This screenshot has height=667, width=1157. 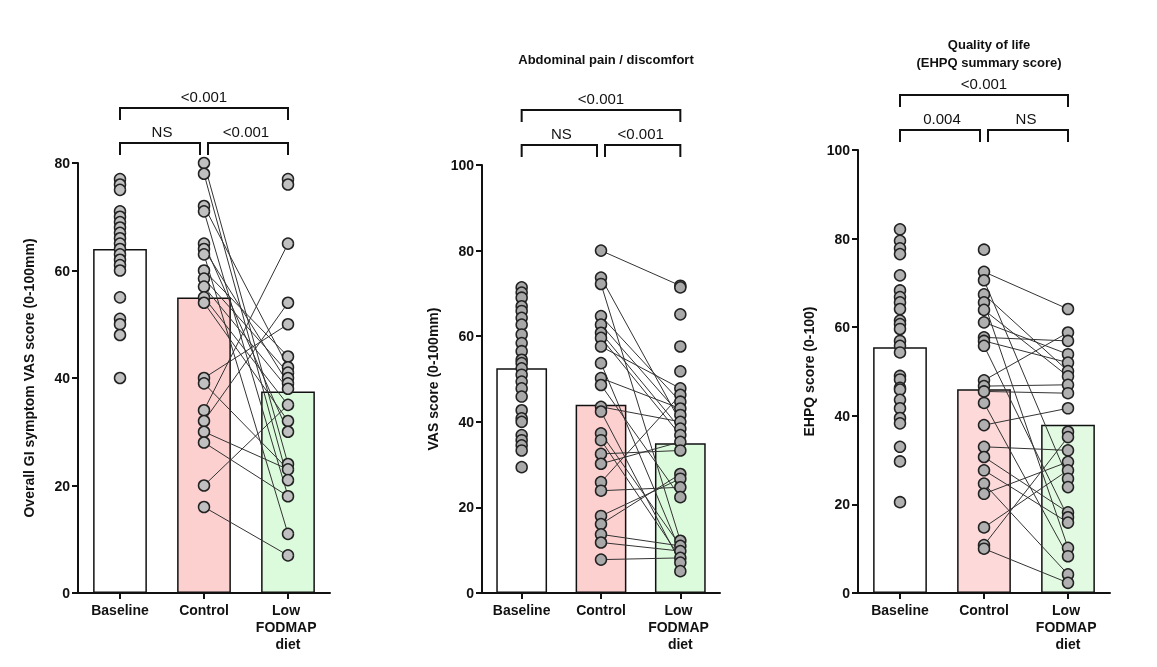 What do you see at coordinates (606, 59) in the screenshot?
I see `chart-title: Abdominal pain / discomfort` at bounding box center [606, 59].